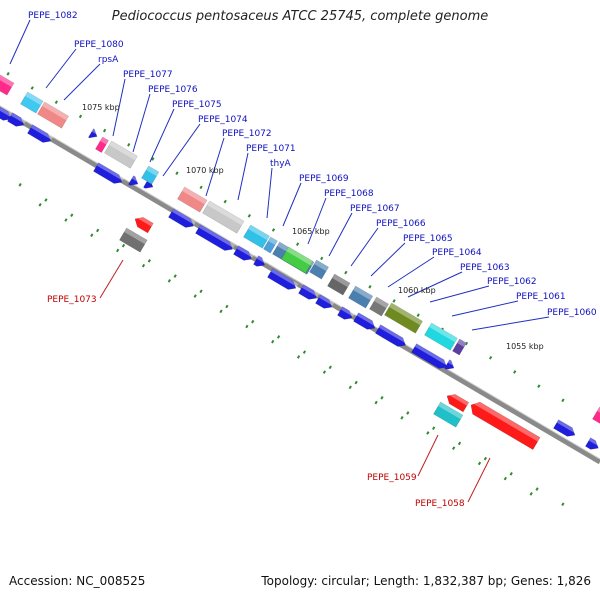 This screenshot has width=600, height=600. I want to click on cds-forward-8-highlight, so click(217, 236).